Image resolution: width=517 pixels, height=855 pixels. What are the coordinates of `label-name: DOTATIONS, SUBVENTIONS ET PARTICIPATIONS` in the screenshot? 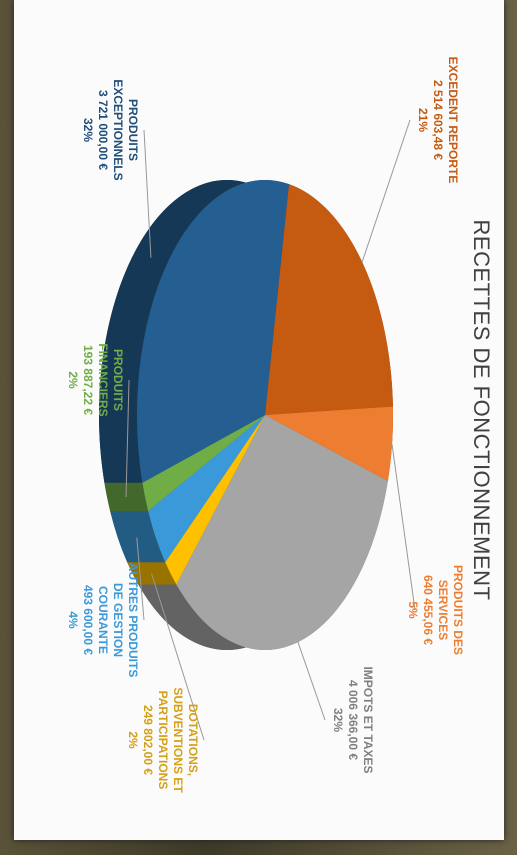 It's located at (178, 740).